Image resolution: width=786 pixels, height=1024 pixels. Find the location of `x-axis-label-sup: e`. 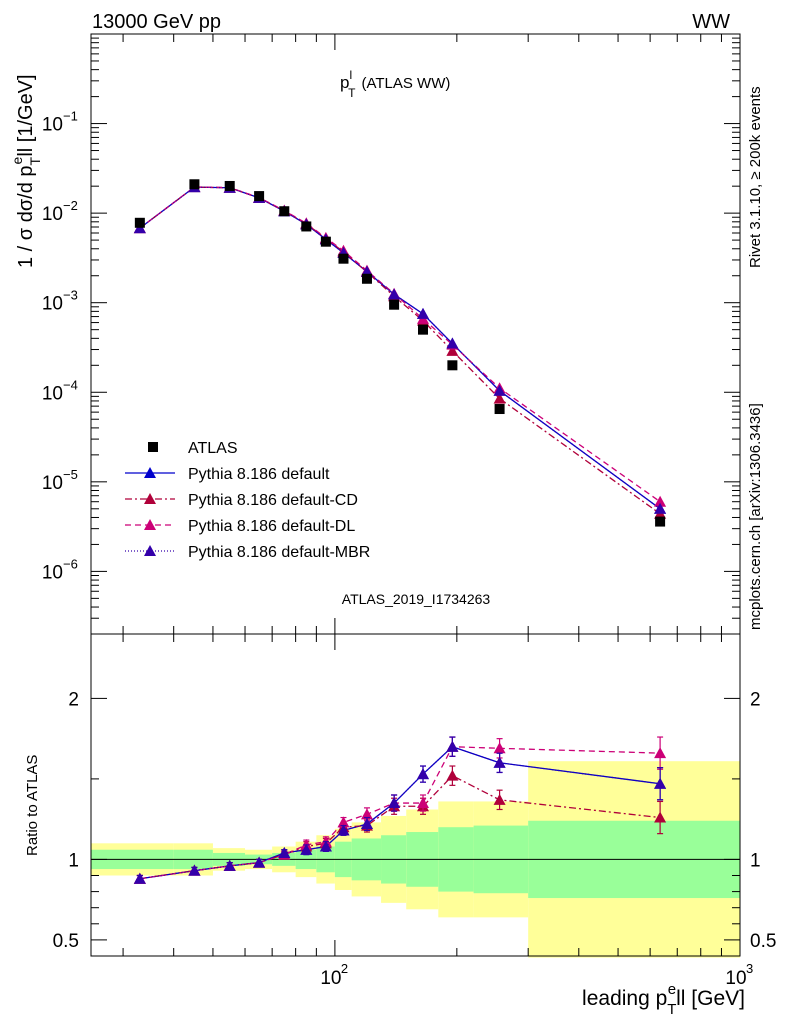

x-axis-label-sup: e is located at coordinates (672, 989).